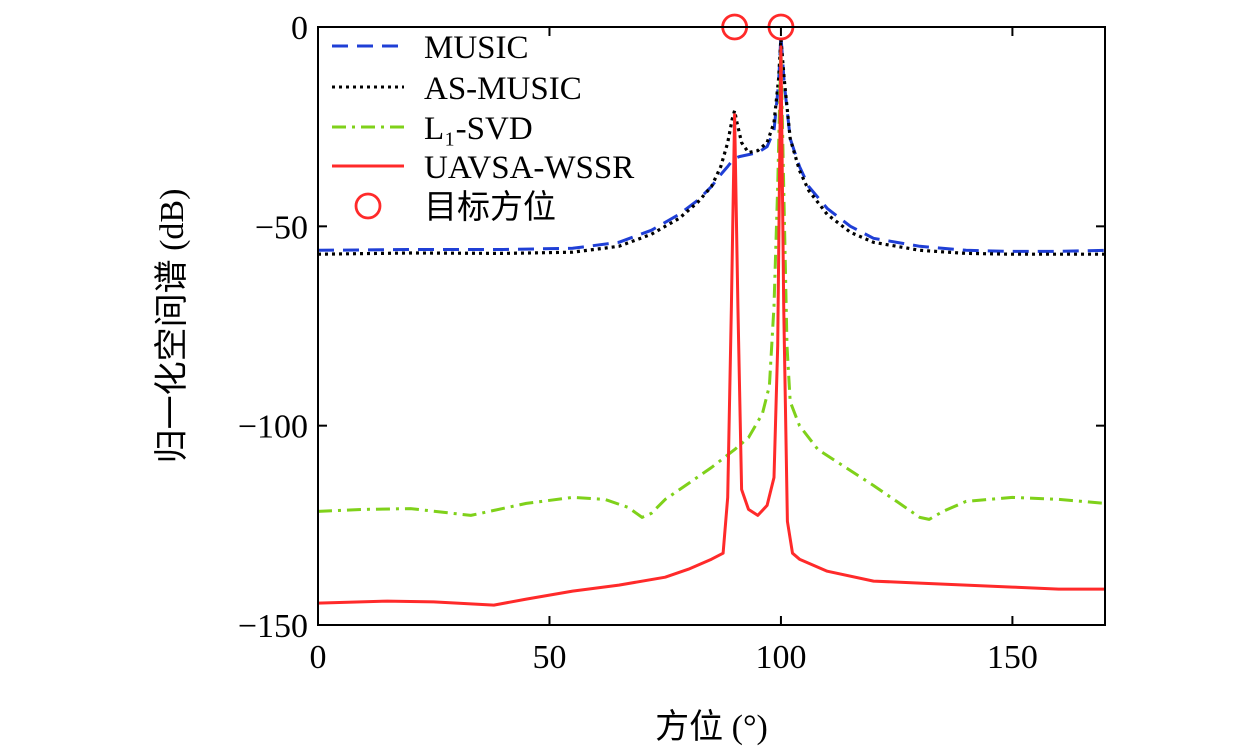 The image size is (1260, 754). Describe the element at coordinates (281, 227) in the screenshot. I see `y-tick-label: −50` at that location.